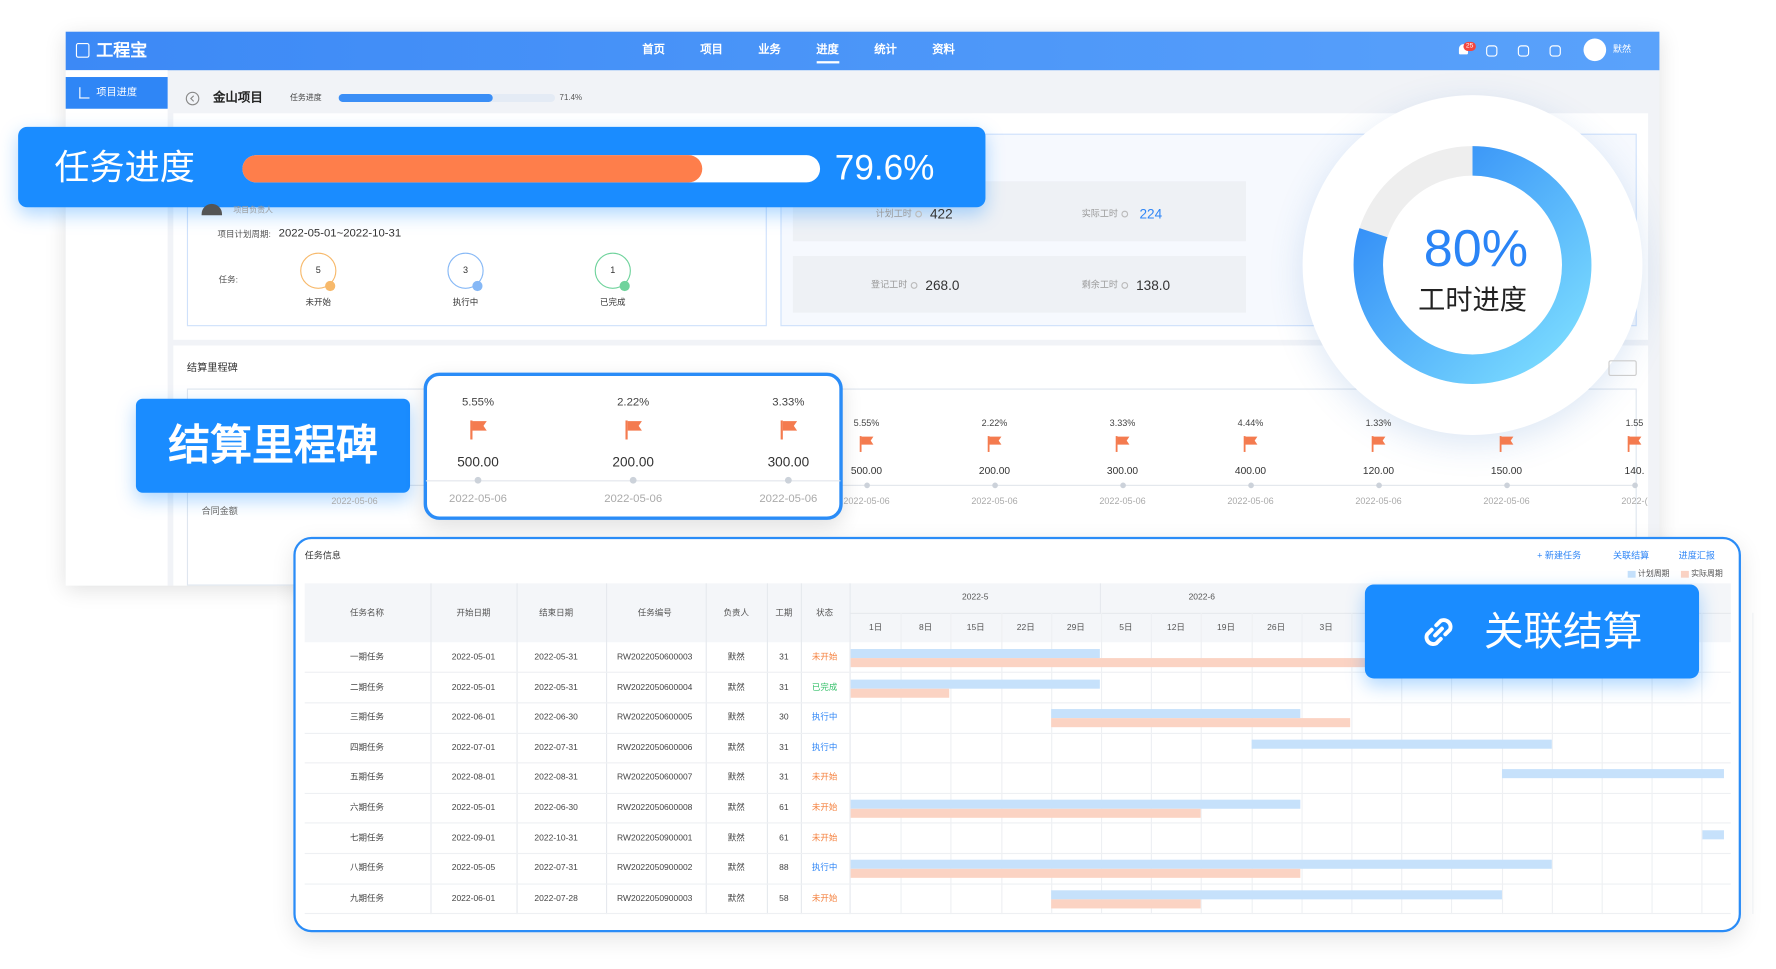 The image size is (1776, 969). I want to click on column-header: 结束日期, so click(556, 612).